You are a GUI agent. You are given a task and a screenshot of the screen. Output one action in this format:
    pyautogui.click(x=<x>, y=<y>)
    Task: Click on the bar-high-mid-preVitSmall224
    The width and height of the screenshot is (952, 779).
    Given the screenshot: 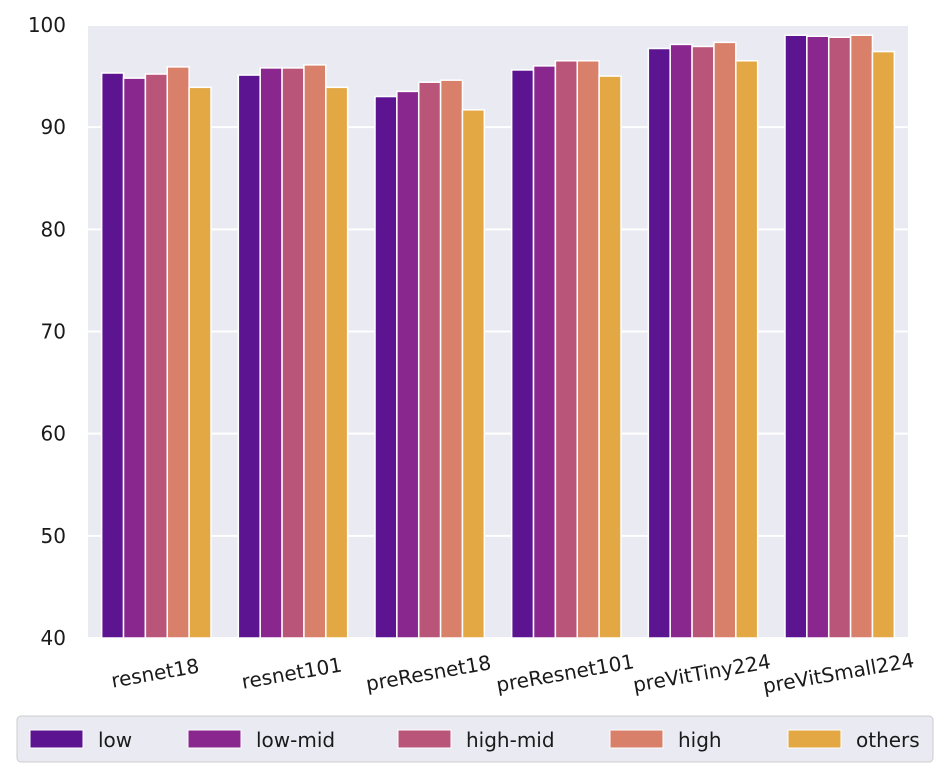 What is the action you would take?
    pyautogui.click(x=839, y=337)
    